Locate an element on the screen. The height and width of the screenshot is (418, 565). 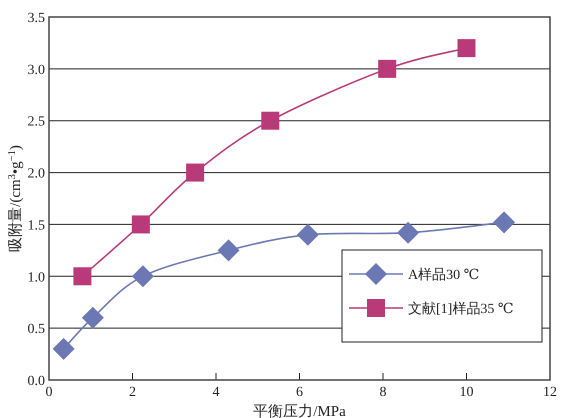
x-tick-label: 10 is located at coordinates (467, 392).